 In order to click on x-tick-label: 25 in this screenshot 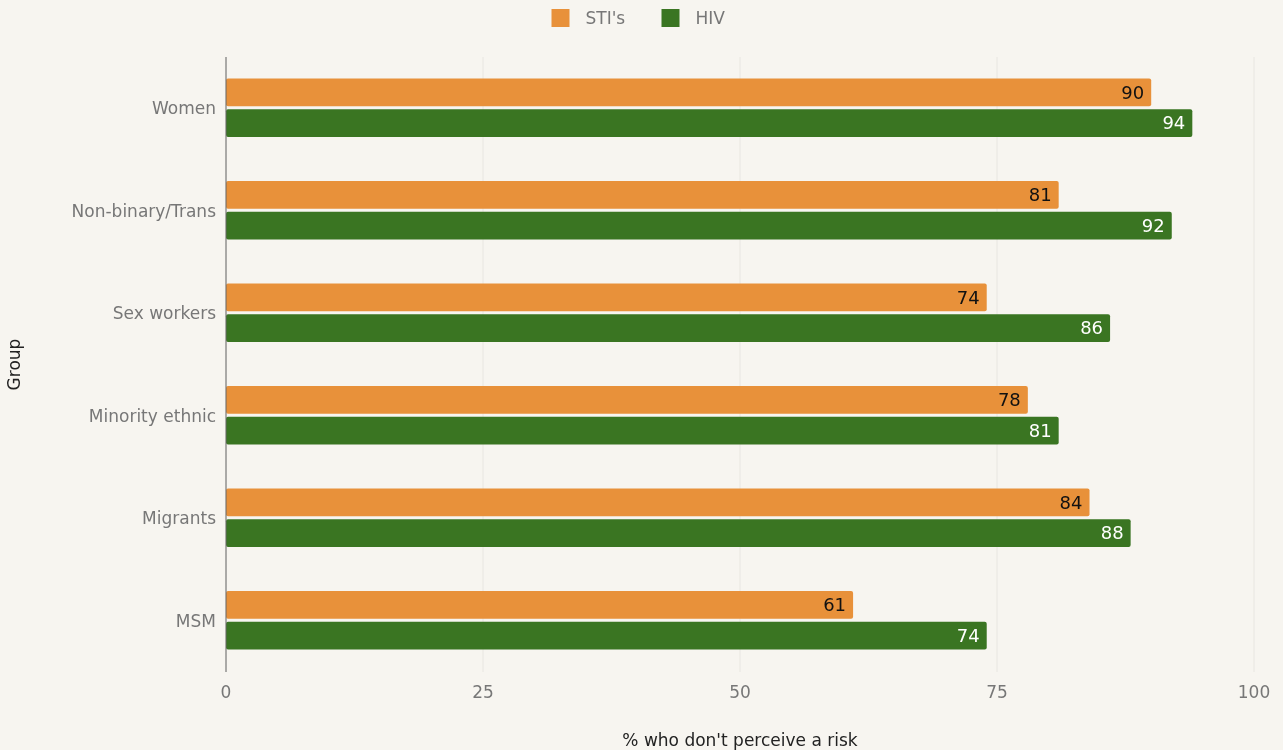, I will do `click(483, 692)`.